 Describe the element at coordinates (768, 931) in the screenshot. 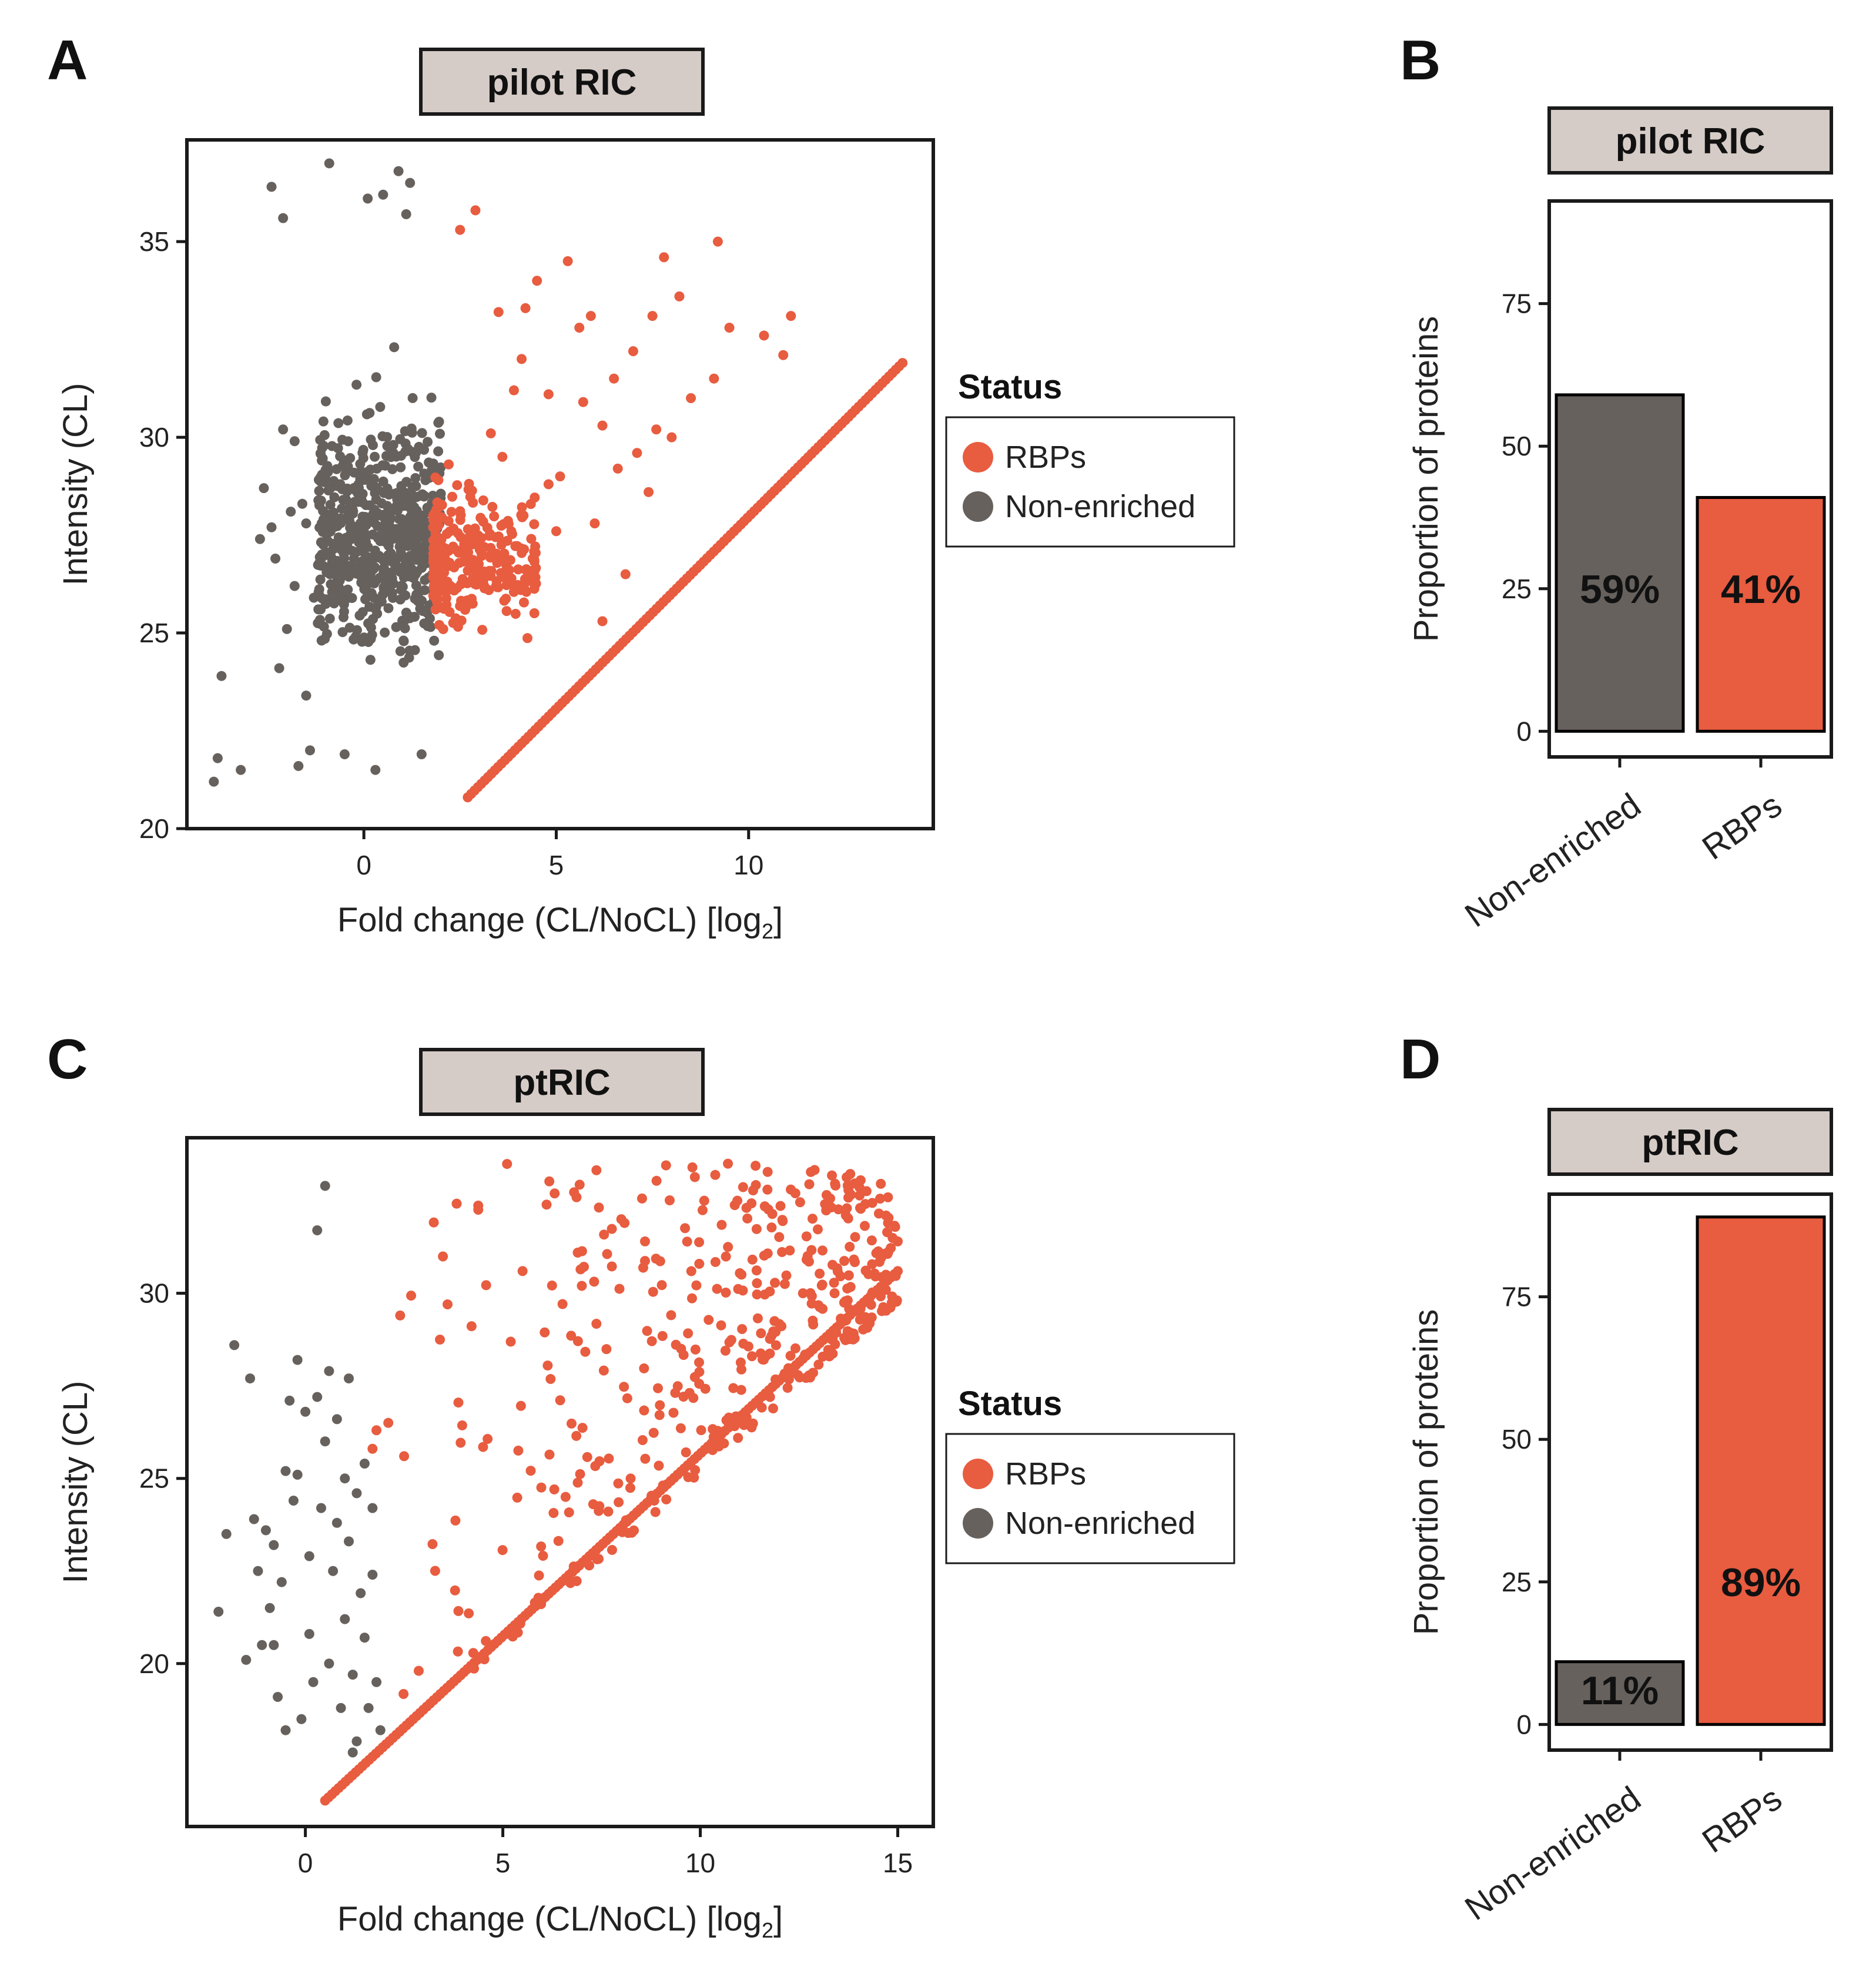

I see `x-axis-label-sub: 2` at that location.